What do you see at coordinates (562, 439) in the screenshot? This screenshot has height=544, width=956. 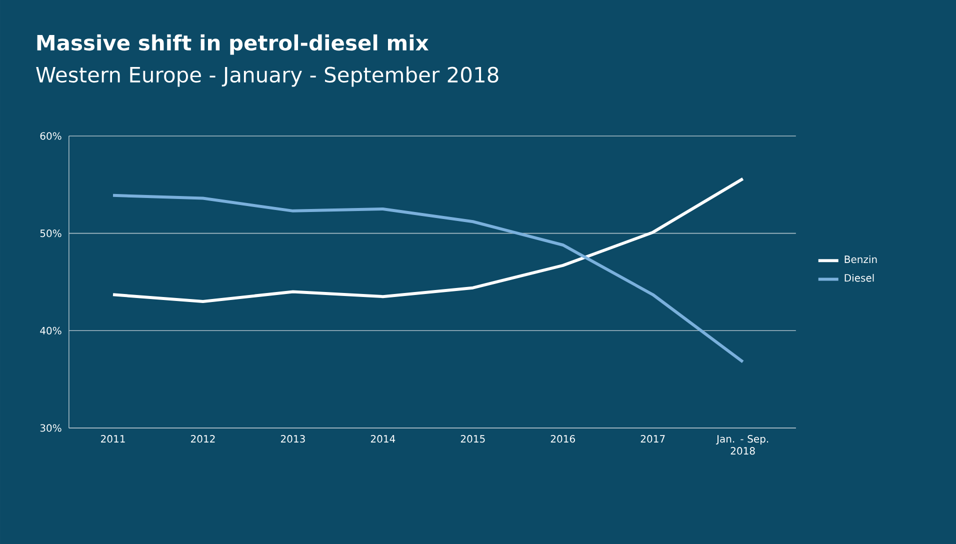 I see `x-tick-label: 2016` at bounding box center [562, 439].